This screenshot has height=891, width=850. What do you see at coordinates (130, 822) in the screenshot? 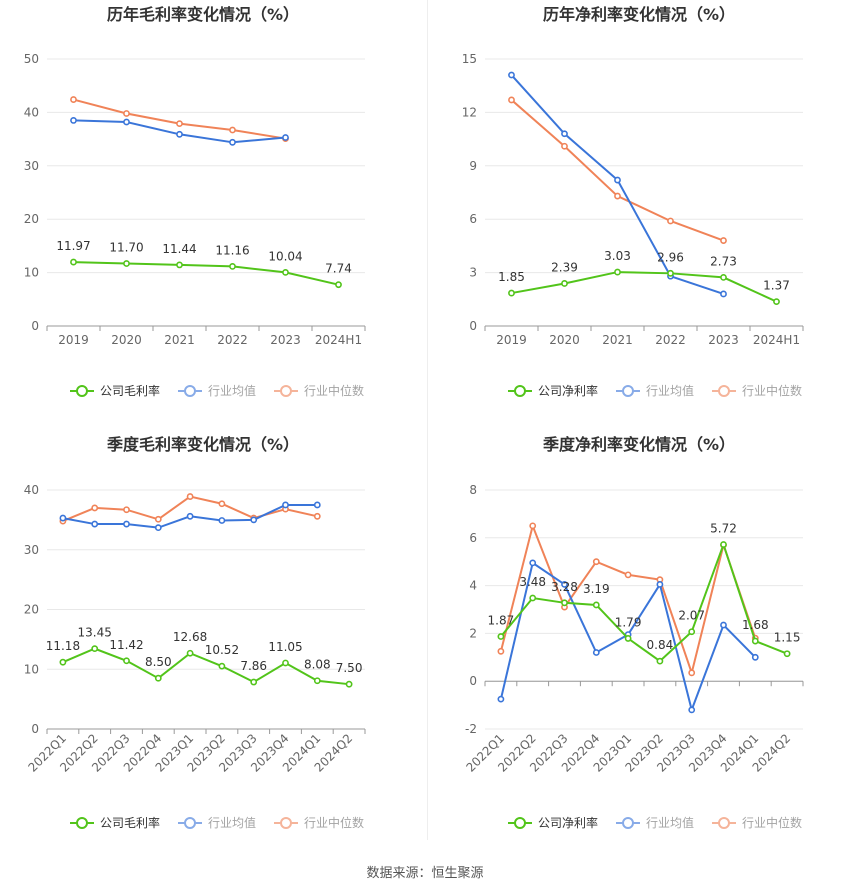
I see `legend-label: 公司毛利率` at bounding box center [130, 822].